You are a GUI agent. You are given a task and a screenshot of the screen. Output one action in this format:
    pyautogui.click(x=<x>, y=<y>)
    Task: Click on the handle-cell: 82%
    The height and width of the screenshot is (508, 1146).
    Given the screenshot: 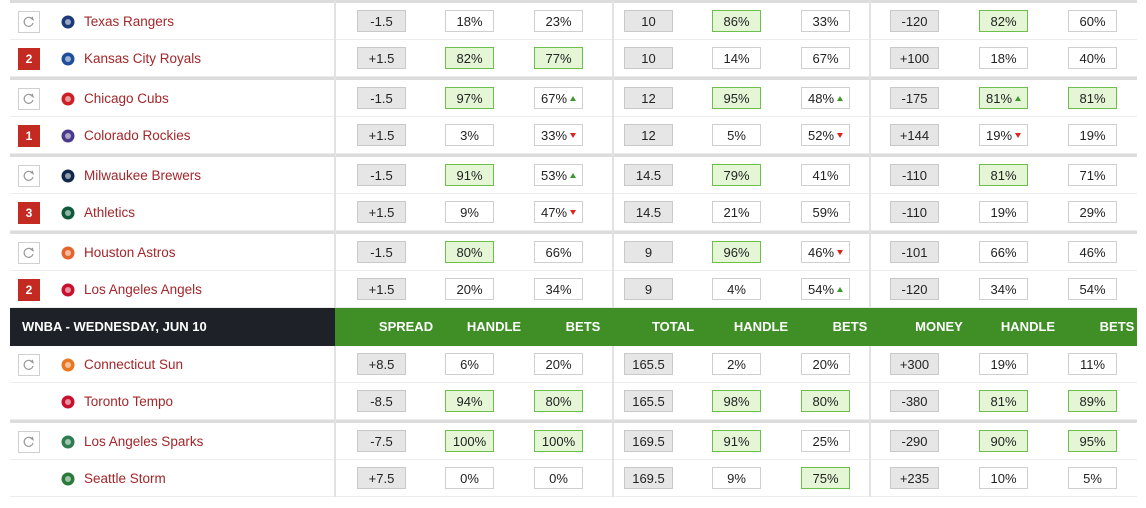 What is the action you would take?
    pyautogui.click(x=1003, y=21)
    